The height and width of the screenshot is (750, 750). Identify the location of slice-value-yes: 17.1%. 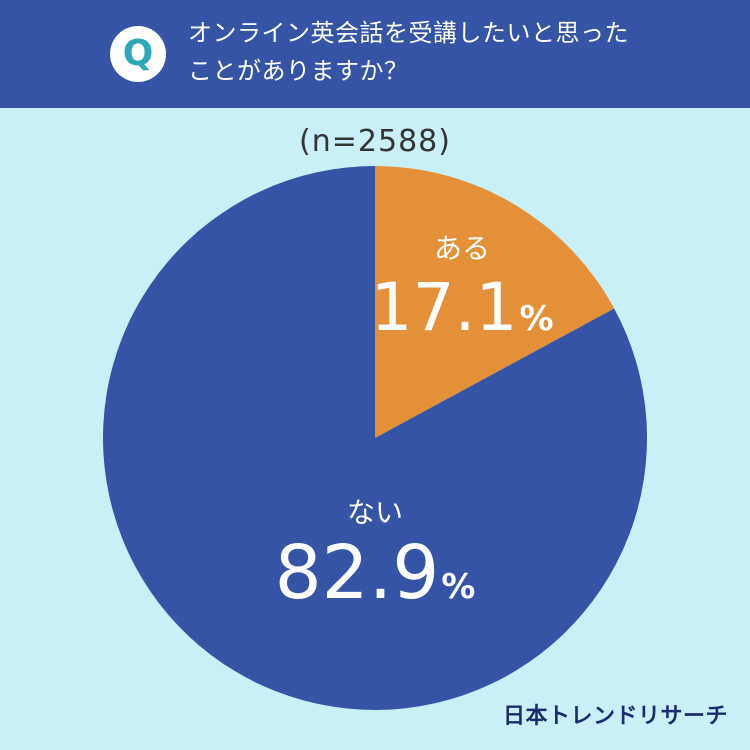
(461, 307).